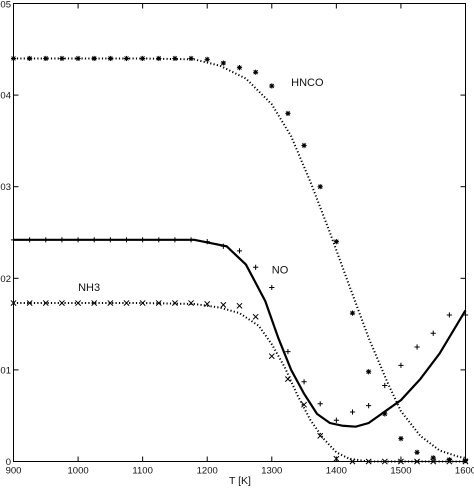  Describe the element at coordinates (5, 187) in the screenshot. I see `y-tick-label: 0.003` at that location.